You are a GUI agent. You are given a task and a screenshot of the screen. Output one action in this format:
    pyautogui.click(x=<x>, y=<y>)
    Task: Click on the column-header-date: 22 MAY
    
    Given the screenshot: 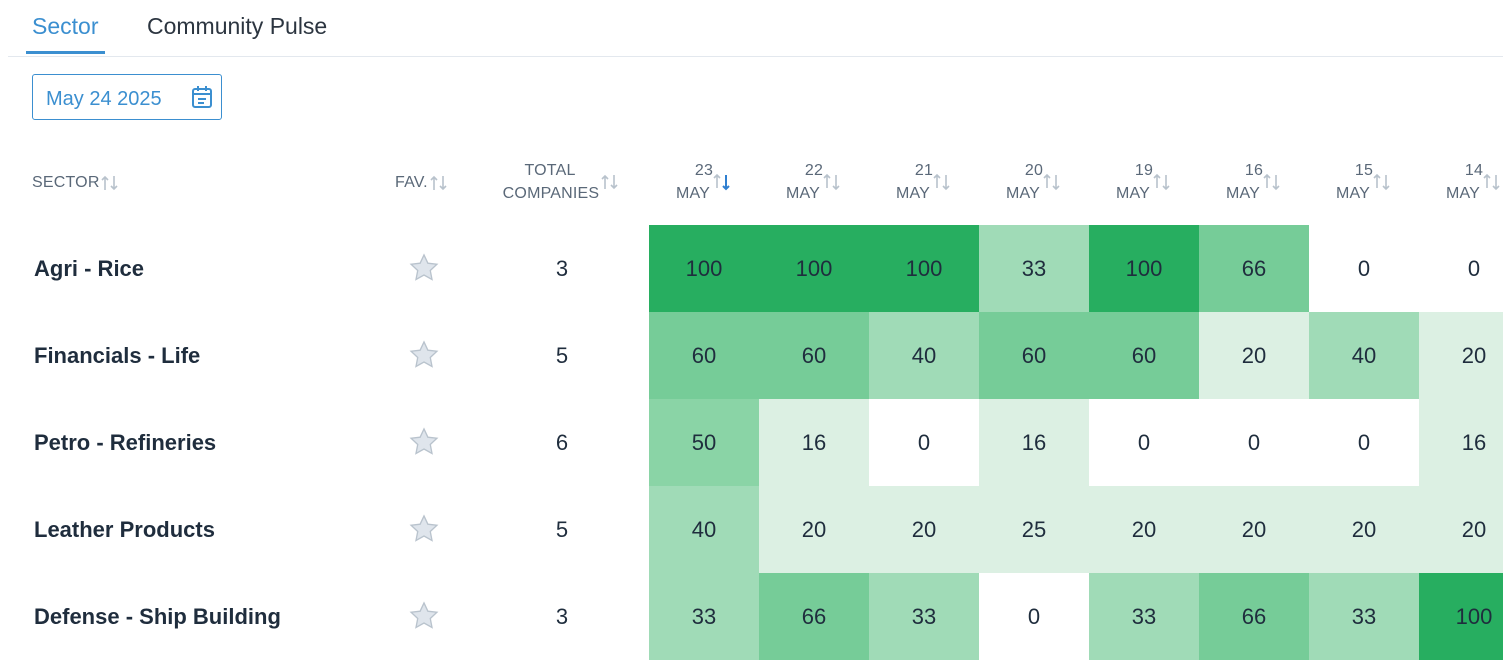 What is the action you would take?
    pyautogui.click(x=814, y=182)
    